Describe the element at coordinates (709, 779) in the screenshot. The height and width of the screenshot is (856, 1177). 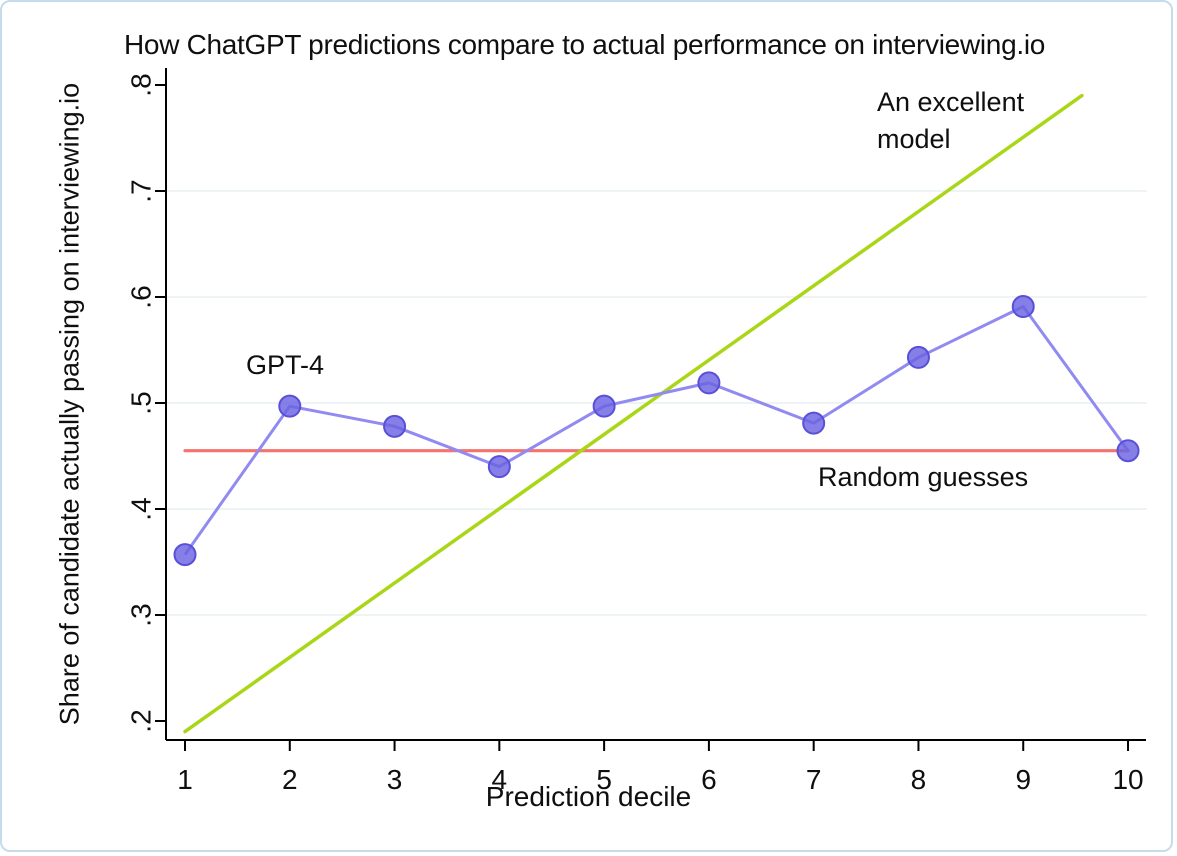
I see `x-tick-label: 6` at that location.